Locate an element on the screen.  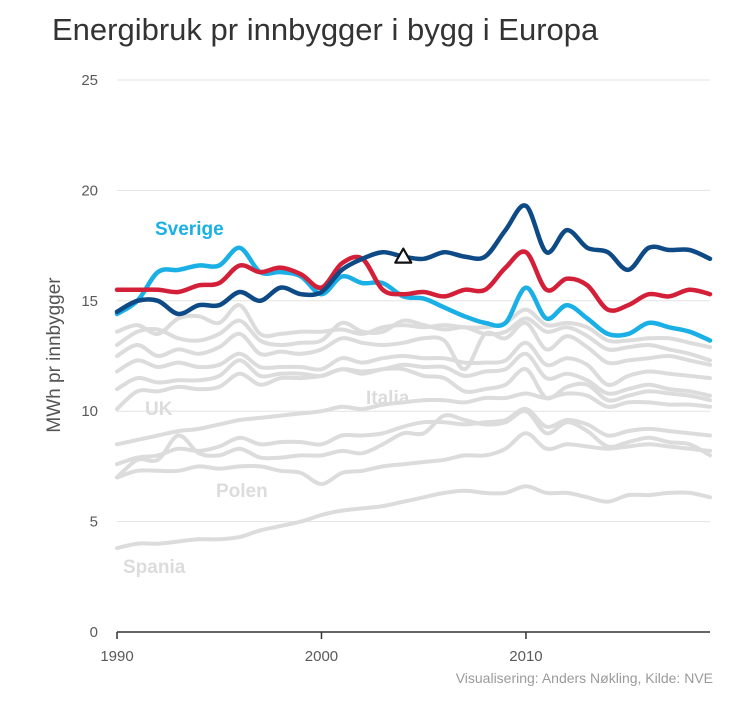
label-italia: Italia is located at coordinates (388, 398).